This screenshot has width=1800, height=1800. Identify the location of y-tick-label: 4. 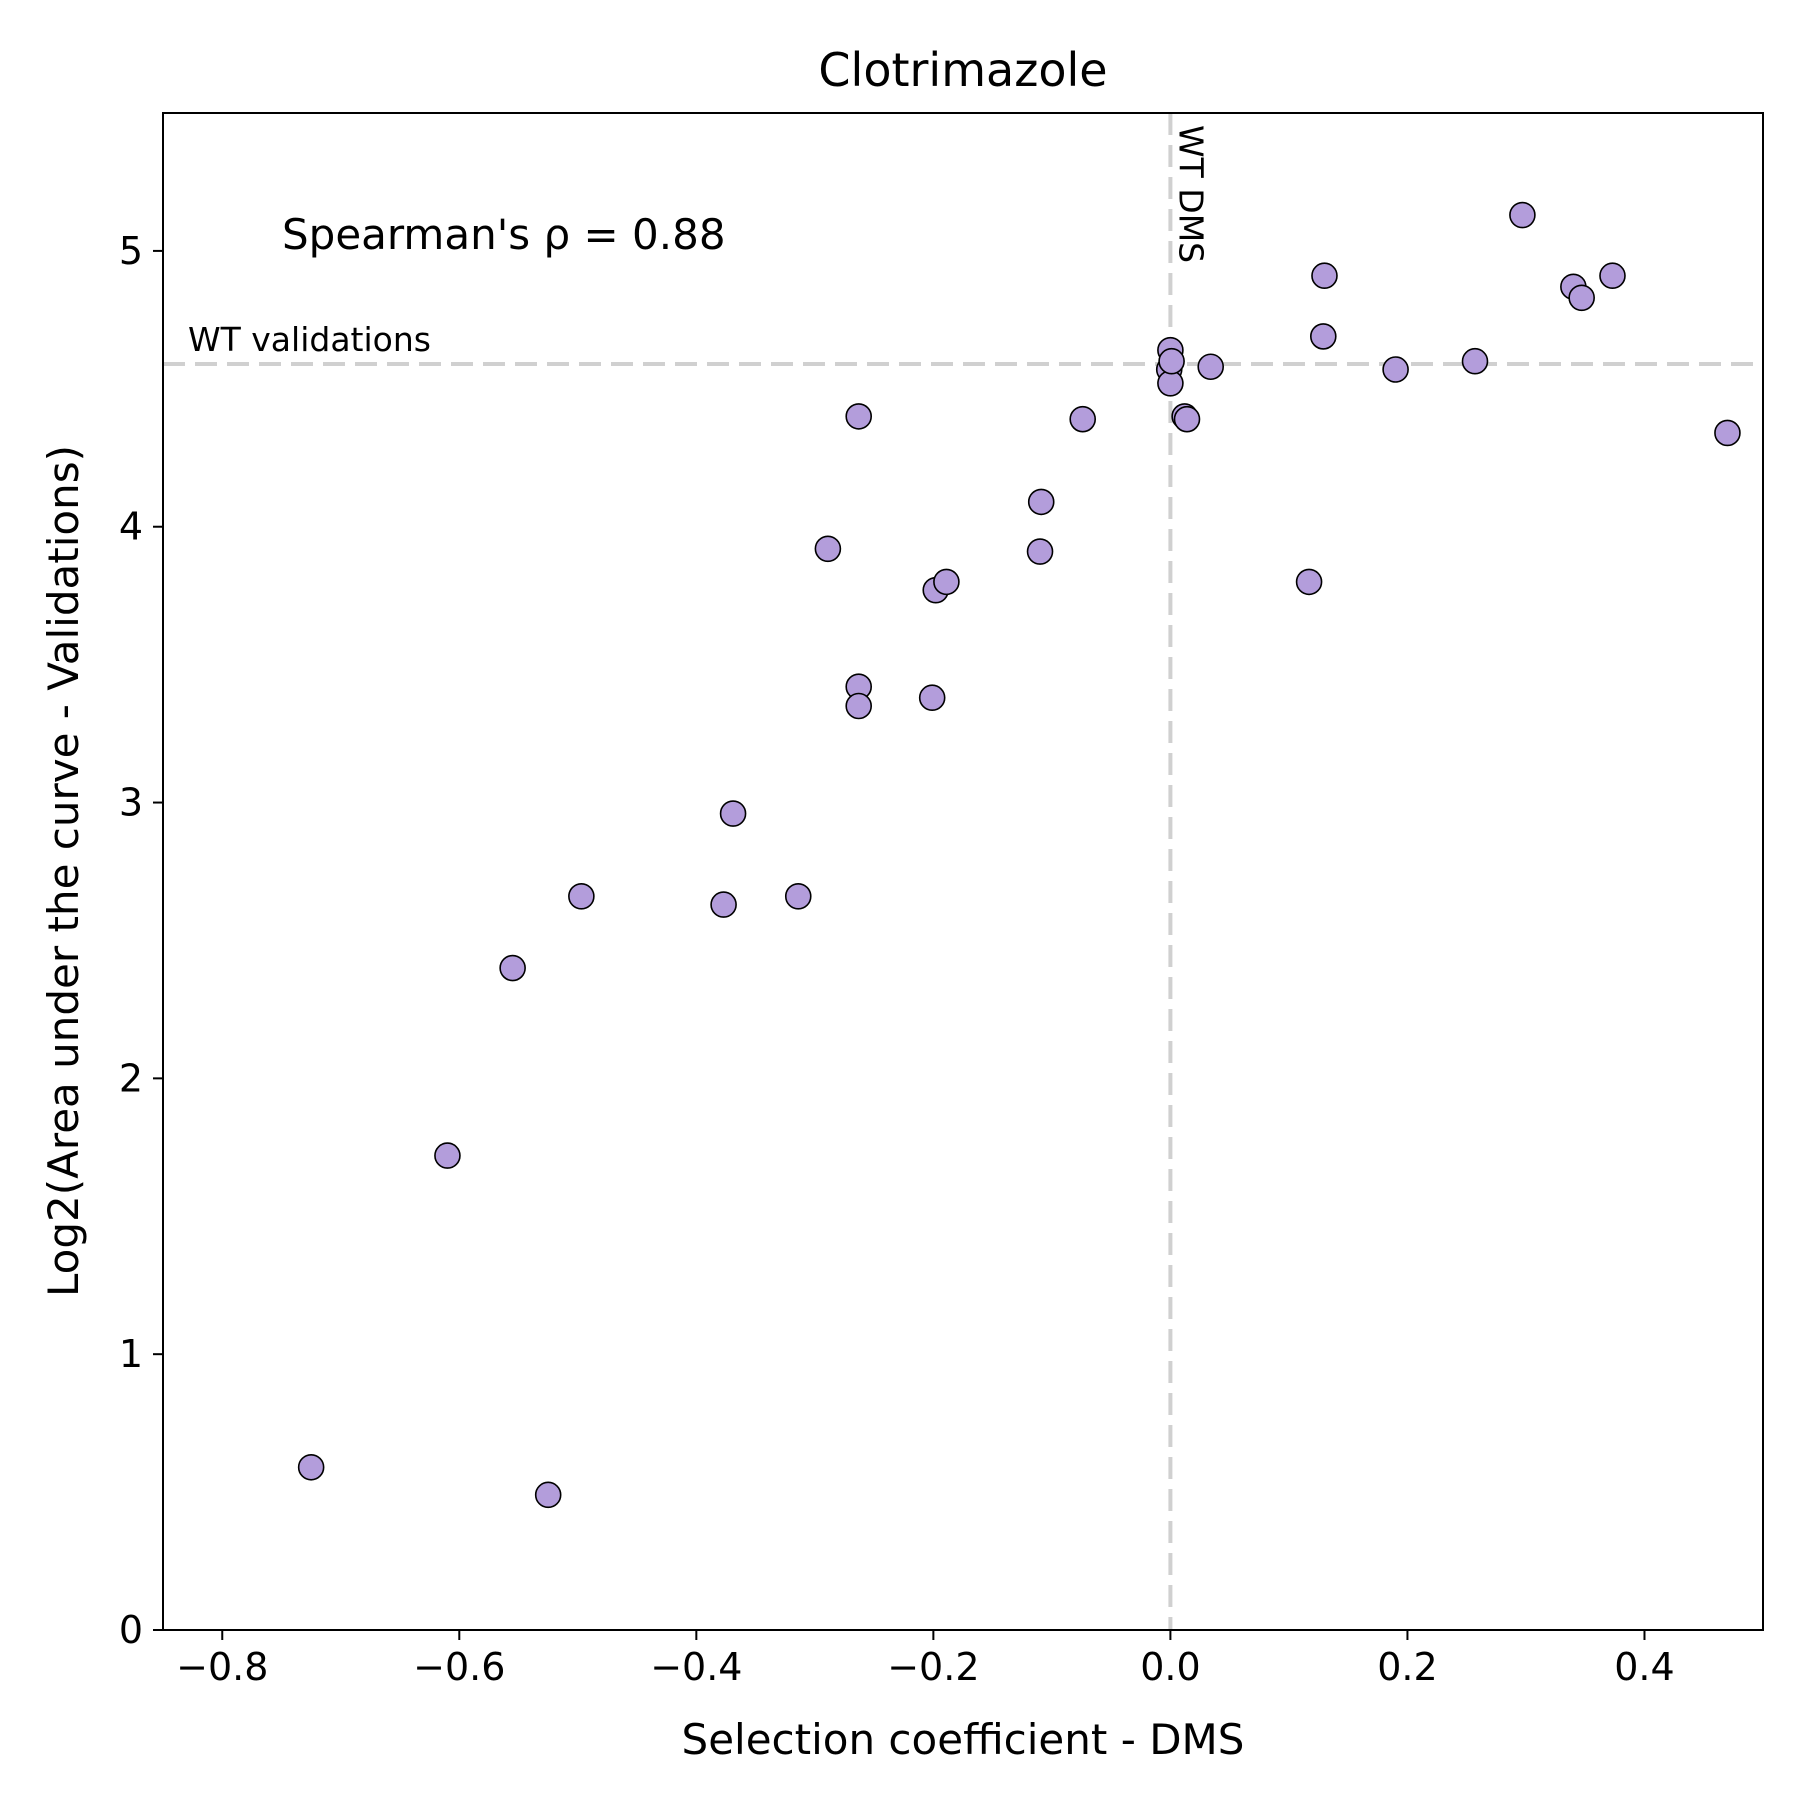
(131, 527).